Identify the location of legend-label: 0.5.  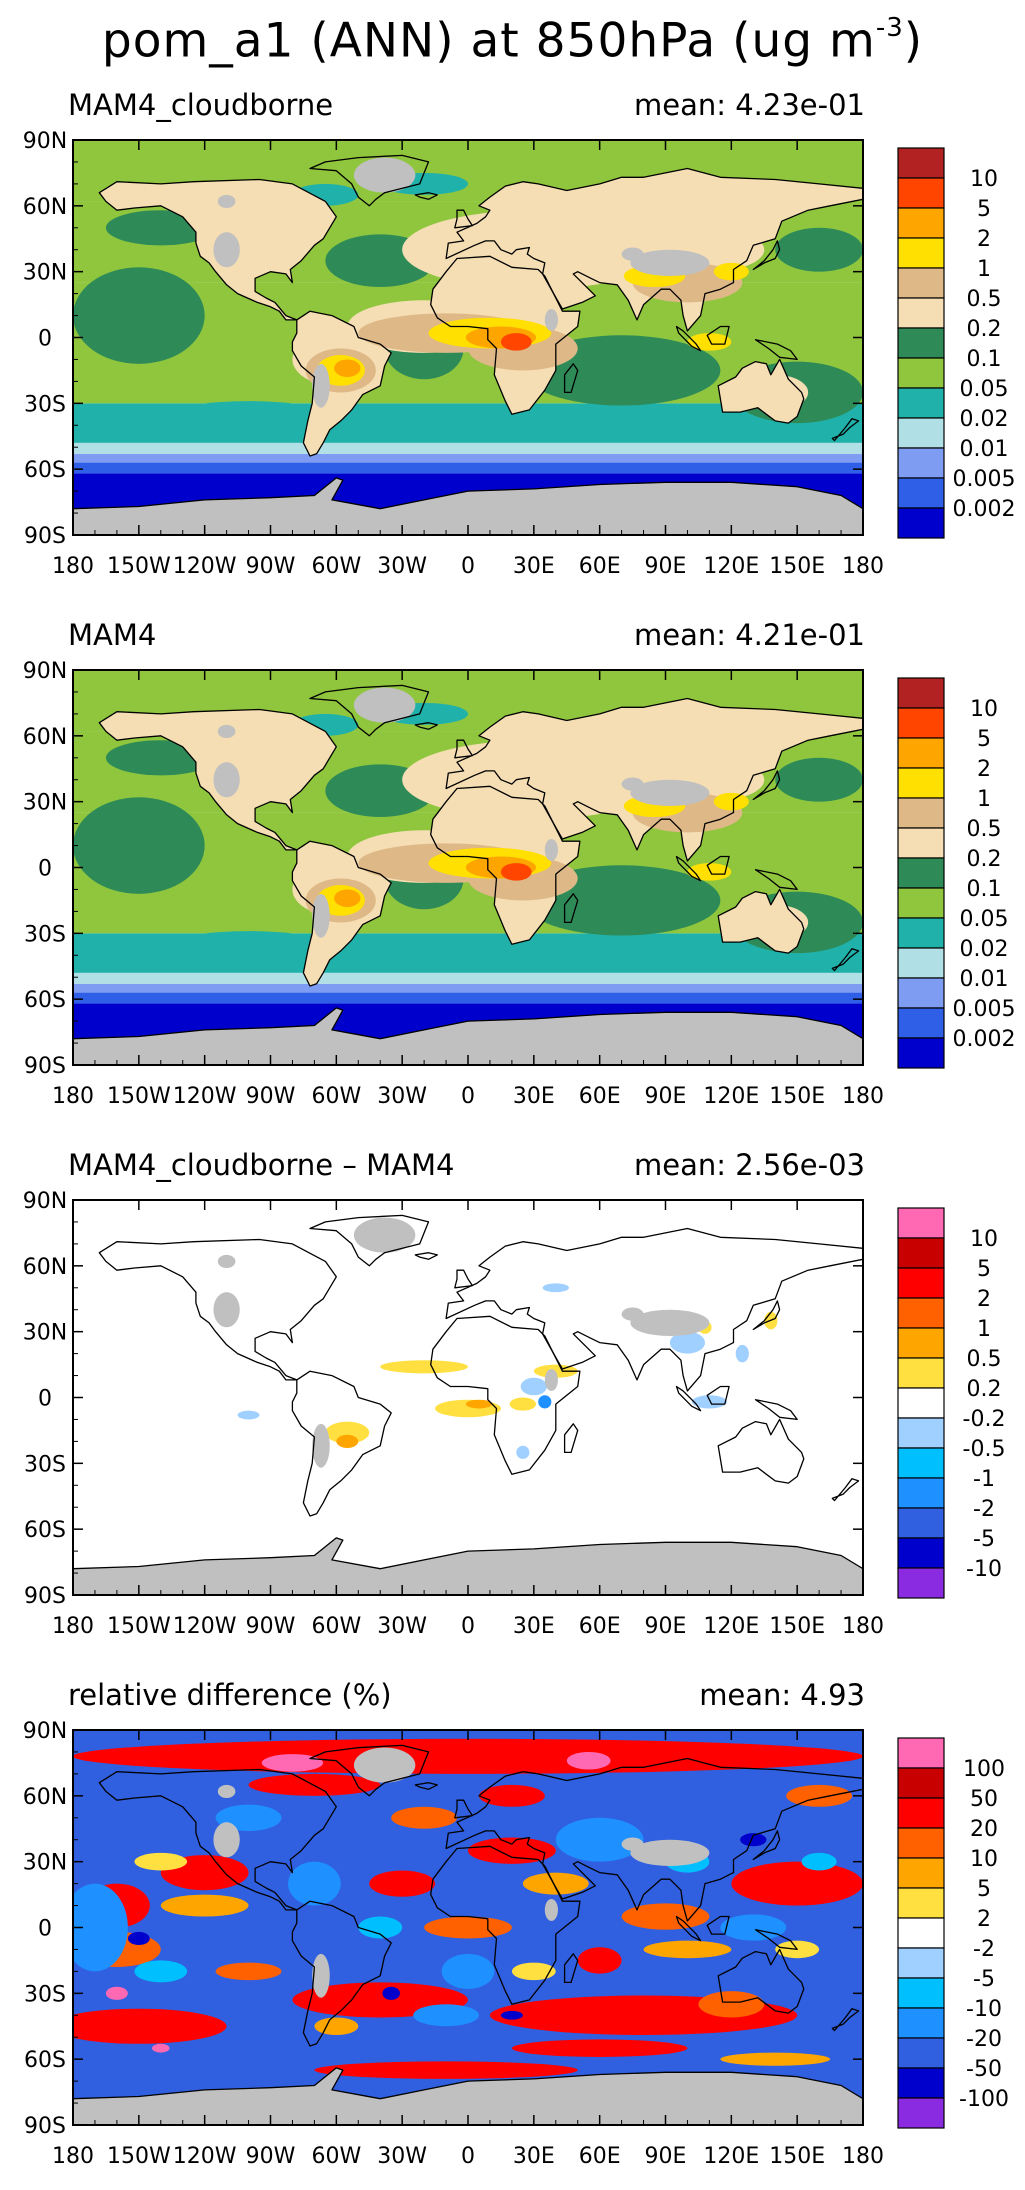
(984, 1359).